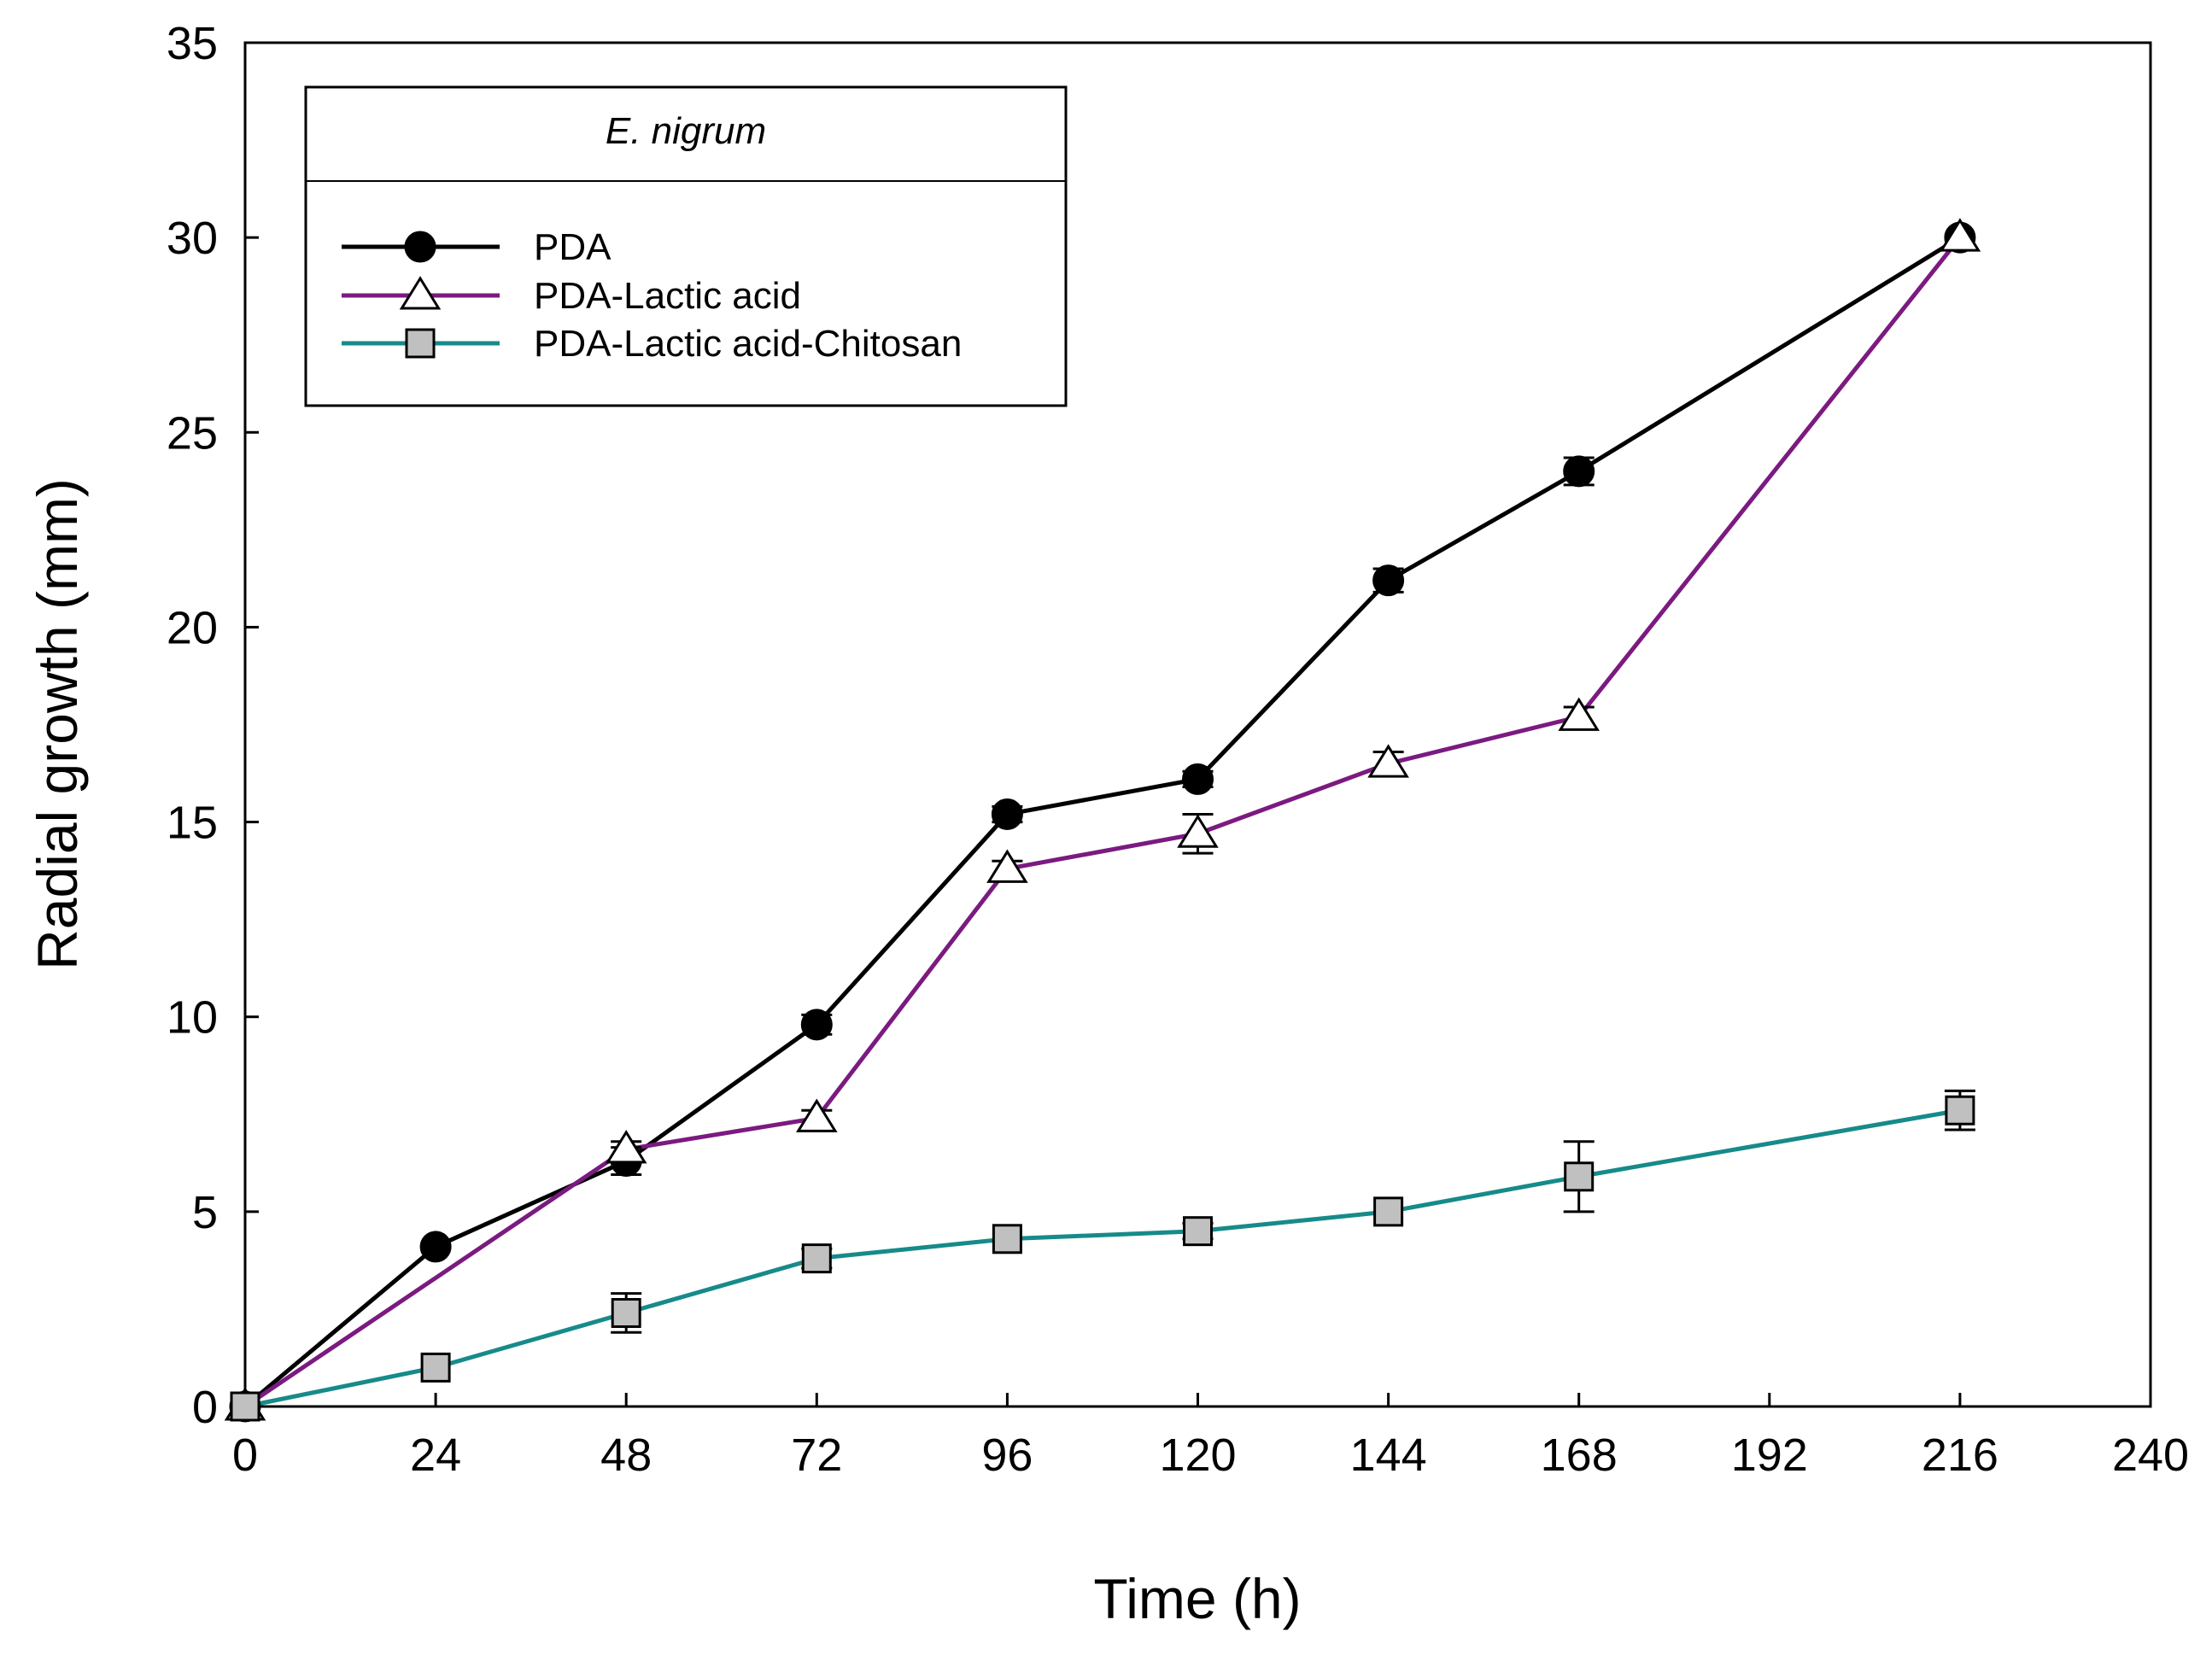 This screenshot has width=2212, height=1655. I want to click on x-tick-label: 144, so click(1388, 1456).